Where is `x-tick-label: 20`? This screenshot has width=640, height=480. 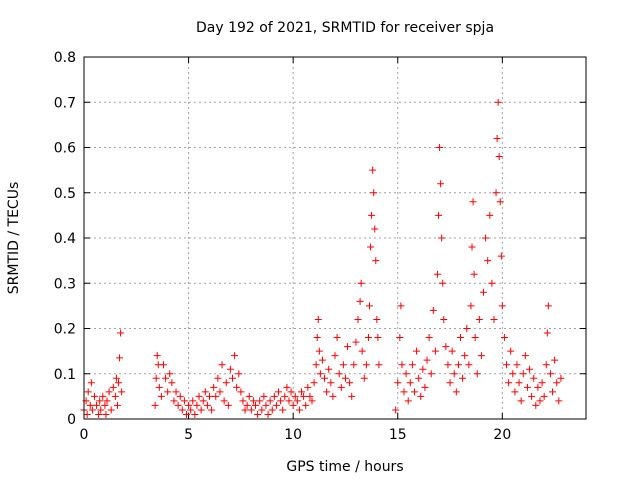
x-tick-label: 20 is located at coordinates (502, 435).